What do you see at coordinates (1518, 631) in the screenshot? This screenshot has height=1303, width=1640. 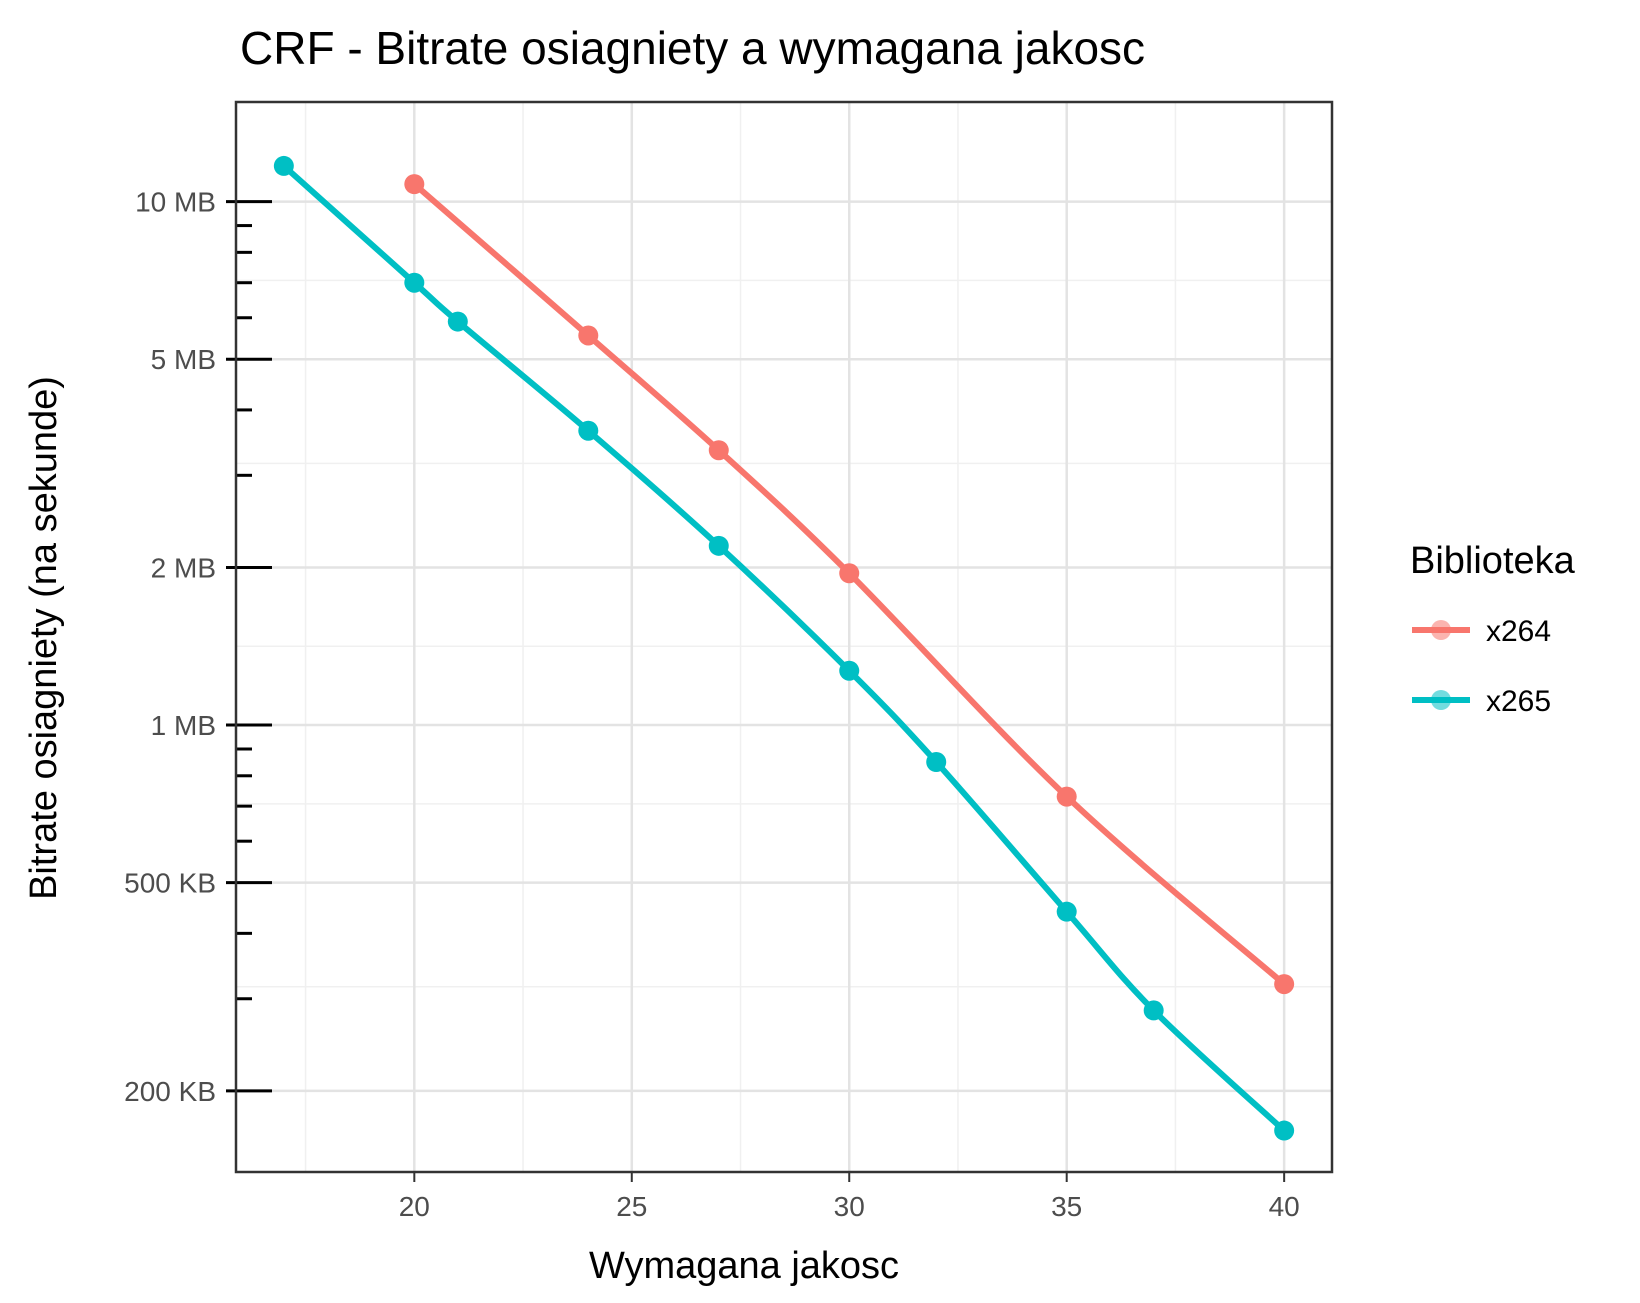 I see `legend-label: x264` at bounding box center [1518, 631].